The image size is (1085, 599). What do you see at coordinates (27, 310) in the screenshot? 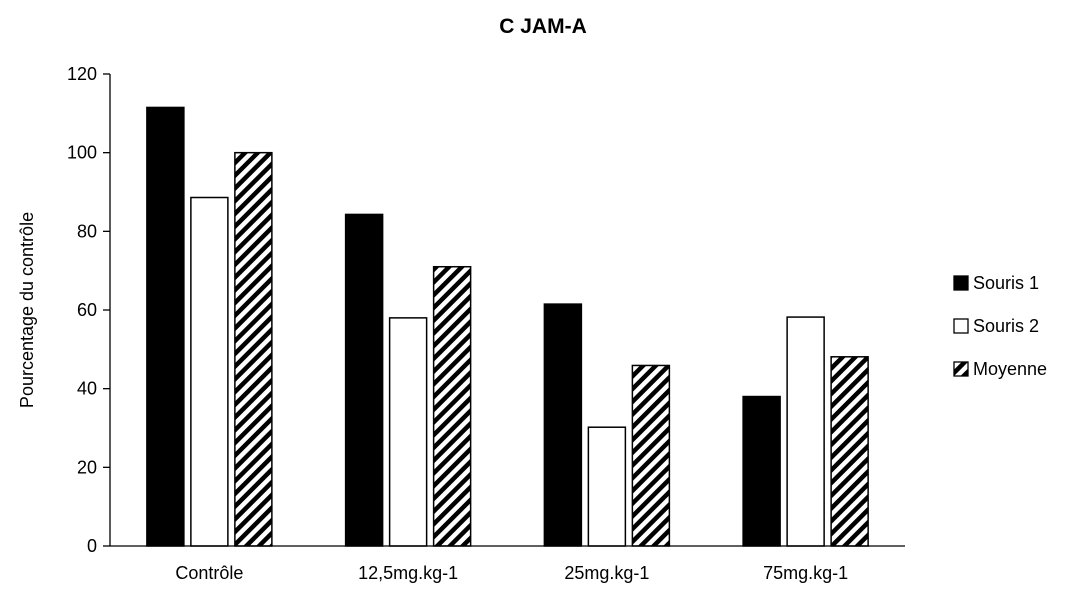
I see `y-axis-label: Pourcentage du contrôle` at bounding box center [27, 310].